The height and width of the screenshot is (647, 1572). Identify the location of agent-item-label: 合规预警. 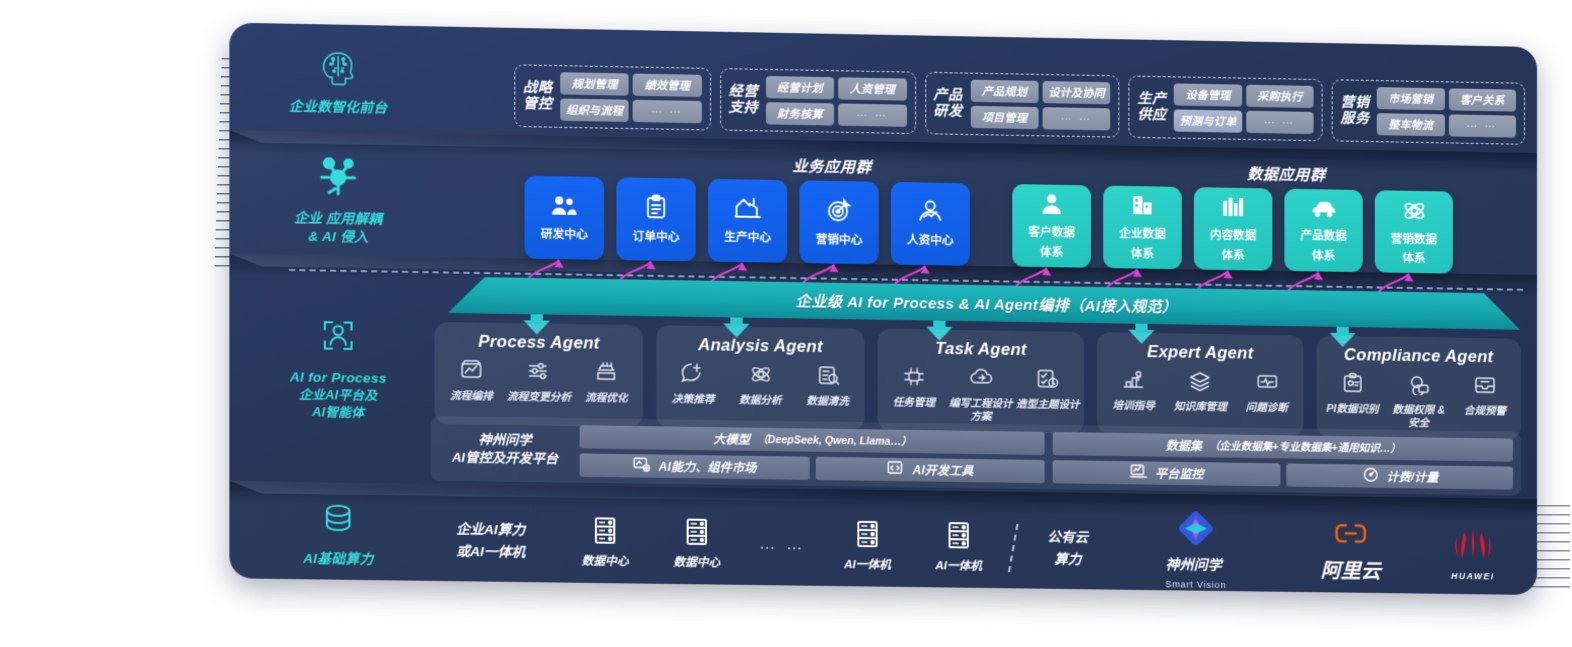
(1484, 411).